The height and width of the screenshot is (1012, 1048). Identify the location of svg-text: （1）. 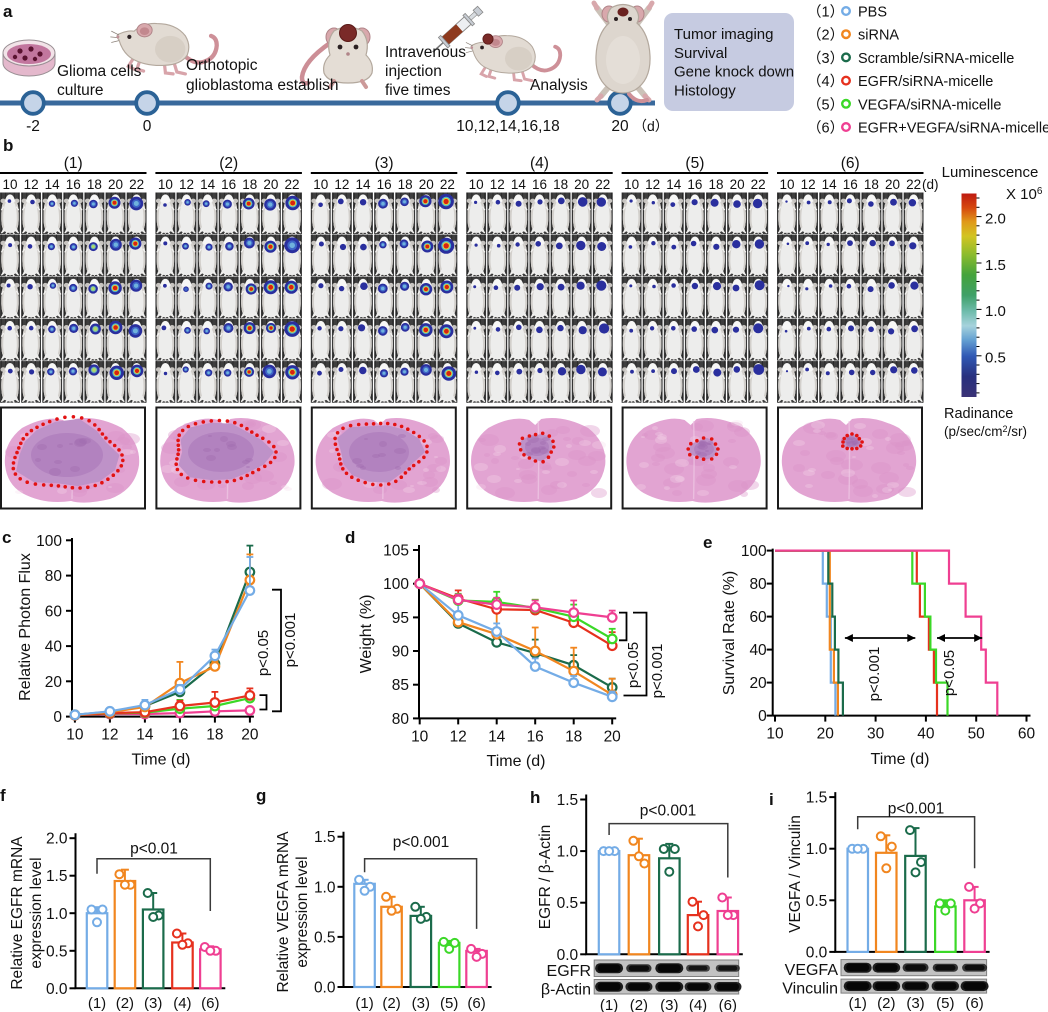
(825, 12).